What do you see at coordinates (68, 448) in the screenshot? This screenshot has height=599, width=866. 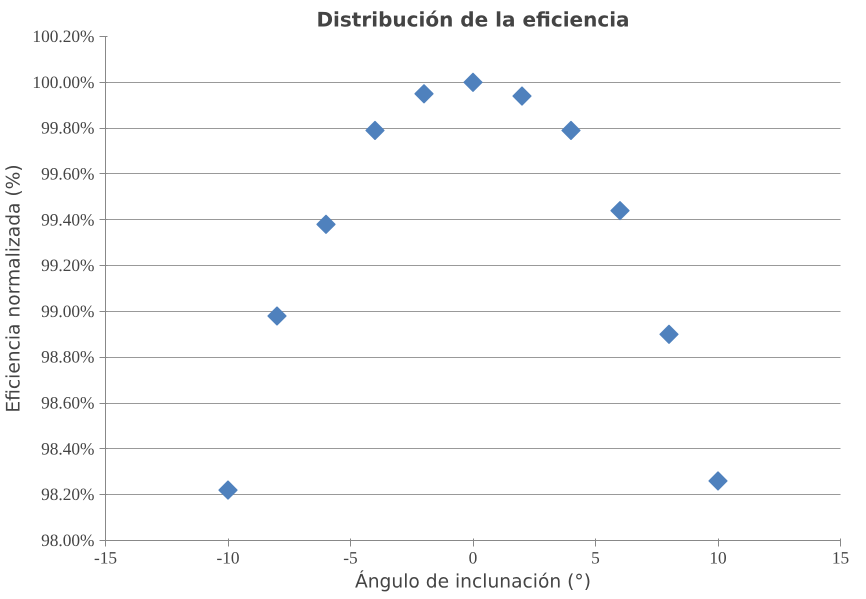 I see `y-tick-label: 98.40%` at bounding box center [68, 448].